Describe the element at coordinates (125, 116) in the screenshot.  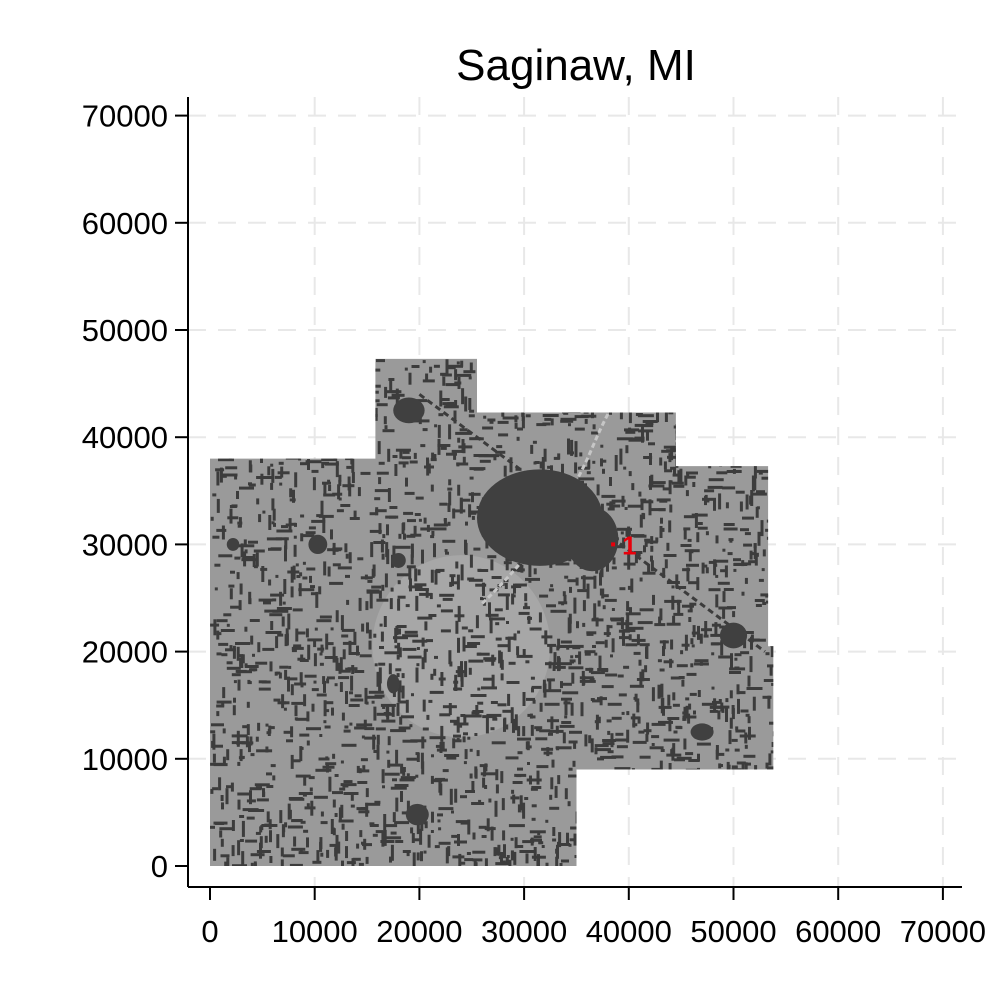
I see `y-tick-label: 70000` at that location.